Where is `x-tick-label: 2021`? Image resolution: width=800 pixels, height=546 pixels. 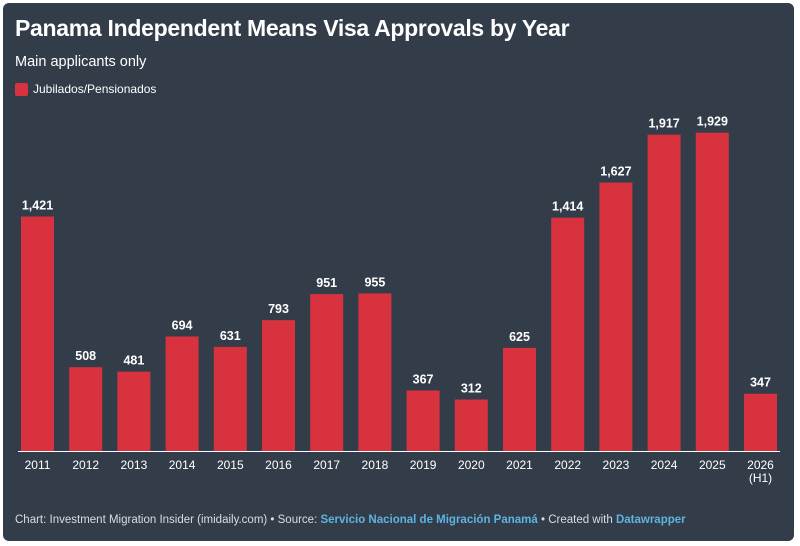 x-tick-label: 2021 is located at coordinates (519, 465).